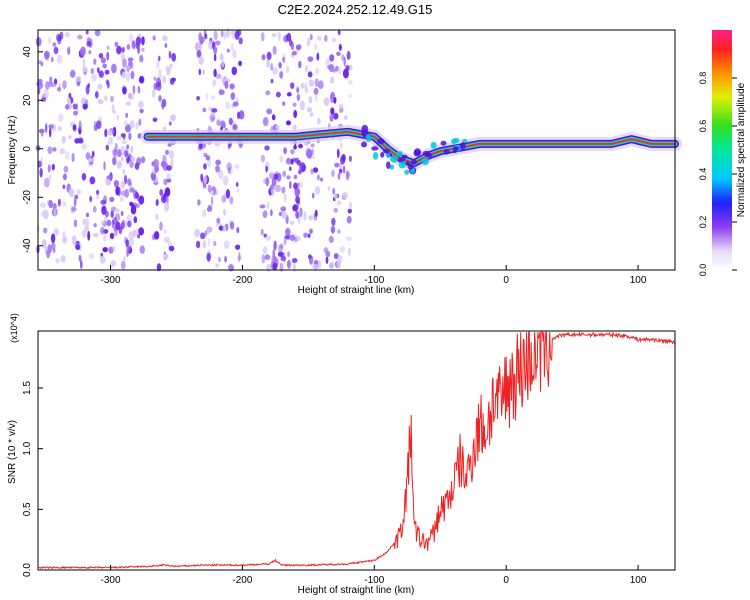 The image size is (750, 600). I want to click on snr-x-axis-label: Height of straight line (km), so click(356, 590).